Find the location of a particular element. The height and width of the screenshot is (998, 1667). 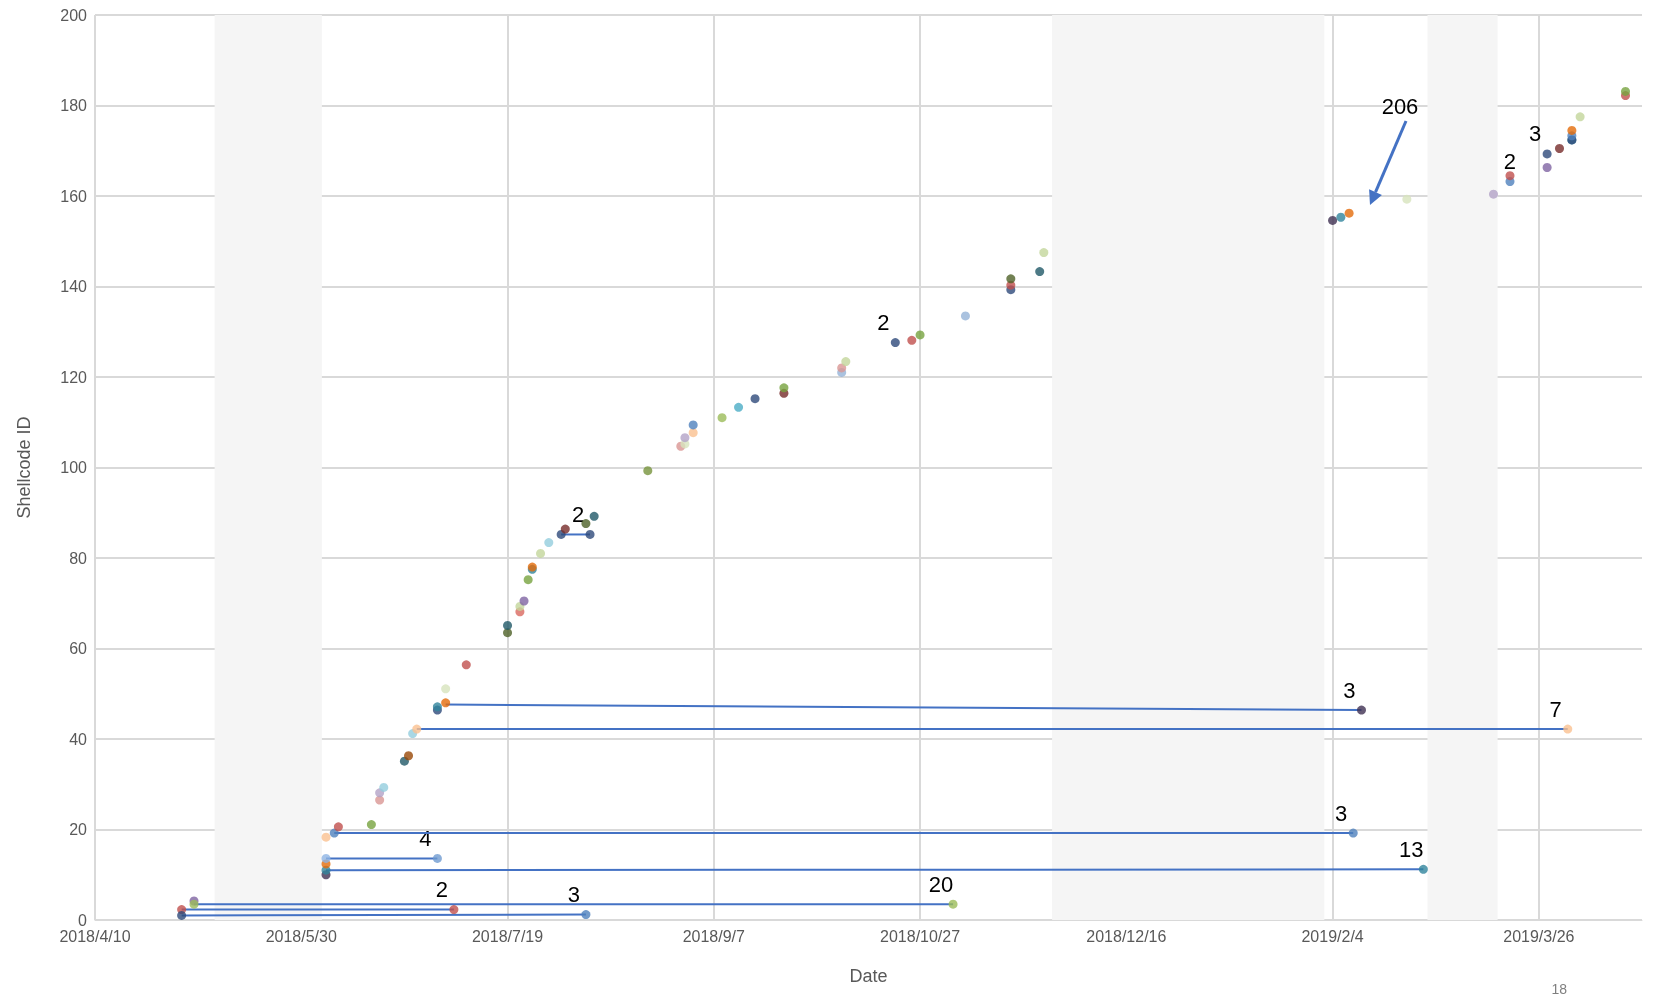

x-tick-label: 2018/12/16 is located at coordinates (1126, 936).